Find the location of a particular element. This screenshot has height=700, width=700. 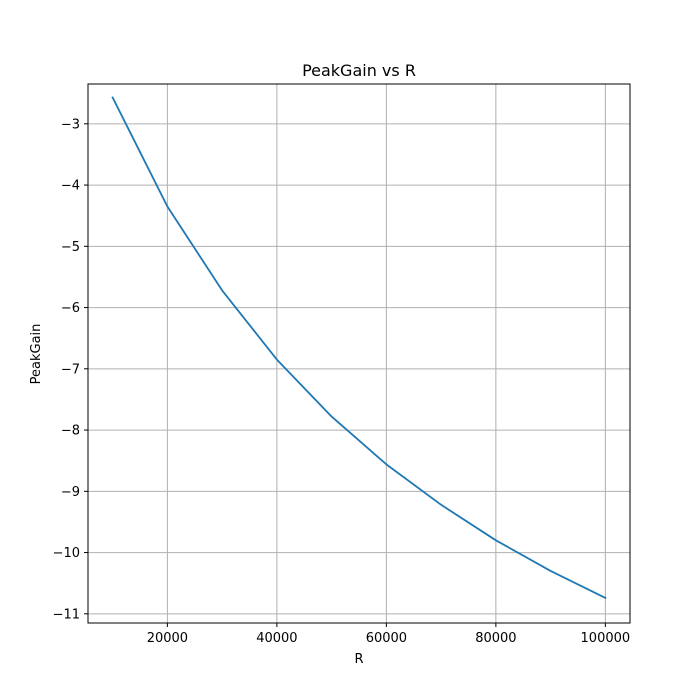

y-tick-label: −4 is located at coordinates (70, 186).